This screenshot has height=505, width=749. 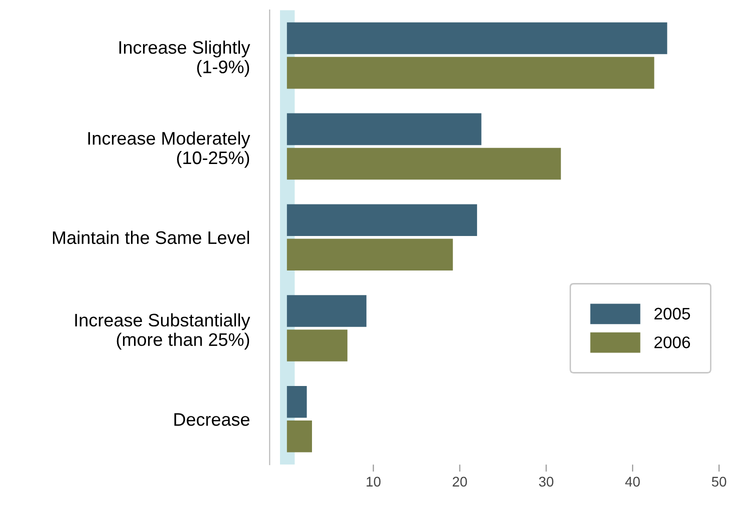 What do you see at coordinates (169, 149) in the screenshot?
I see `y-tick-label: Increase Moderately (10-25%)` at bounding box center [169, 149].